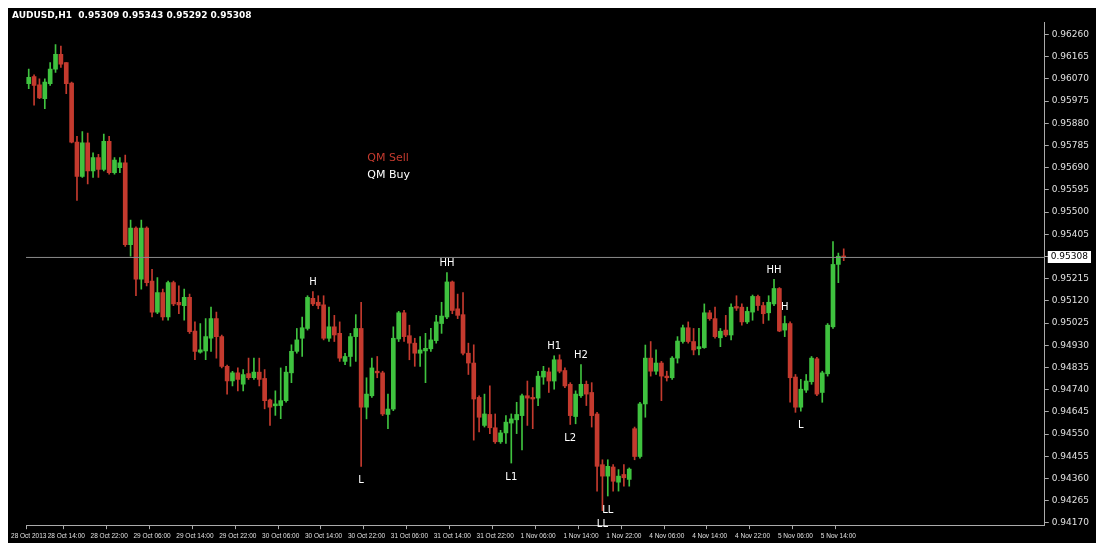  Describe the element at coordinates (1070, 300) in the screenshot. I see `y-tick-label: 0.95120` at that location.